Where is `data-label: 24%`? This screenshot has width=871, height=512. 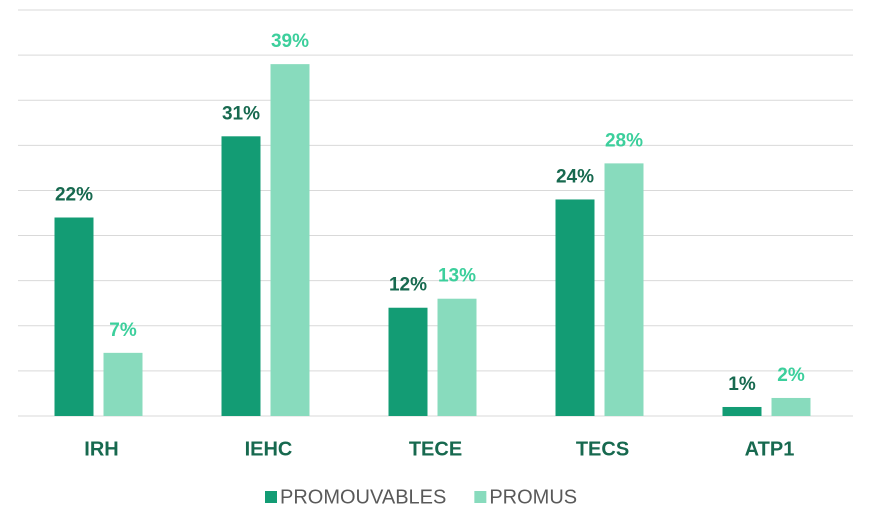
data-label: 24% is located at coordinates (575, 176).